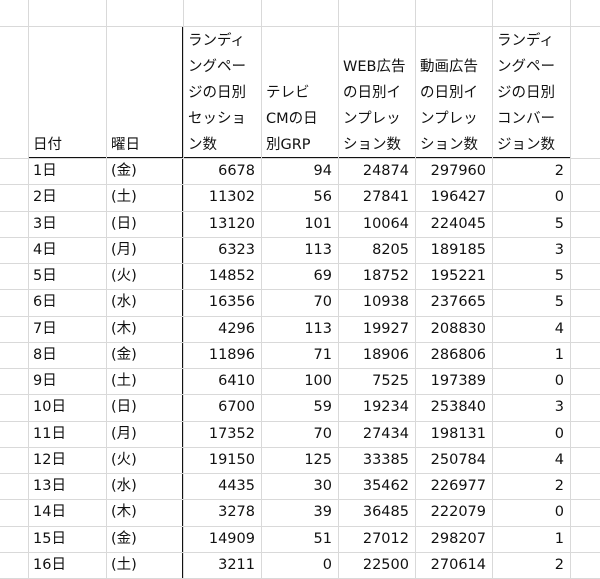  What do you see at coordinates (144, 93) in the screenshot?
I see `header-cell: 曜日` at bounding box center [144, 93].